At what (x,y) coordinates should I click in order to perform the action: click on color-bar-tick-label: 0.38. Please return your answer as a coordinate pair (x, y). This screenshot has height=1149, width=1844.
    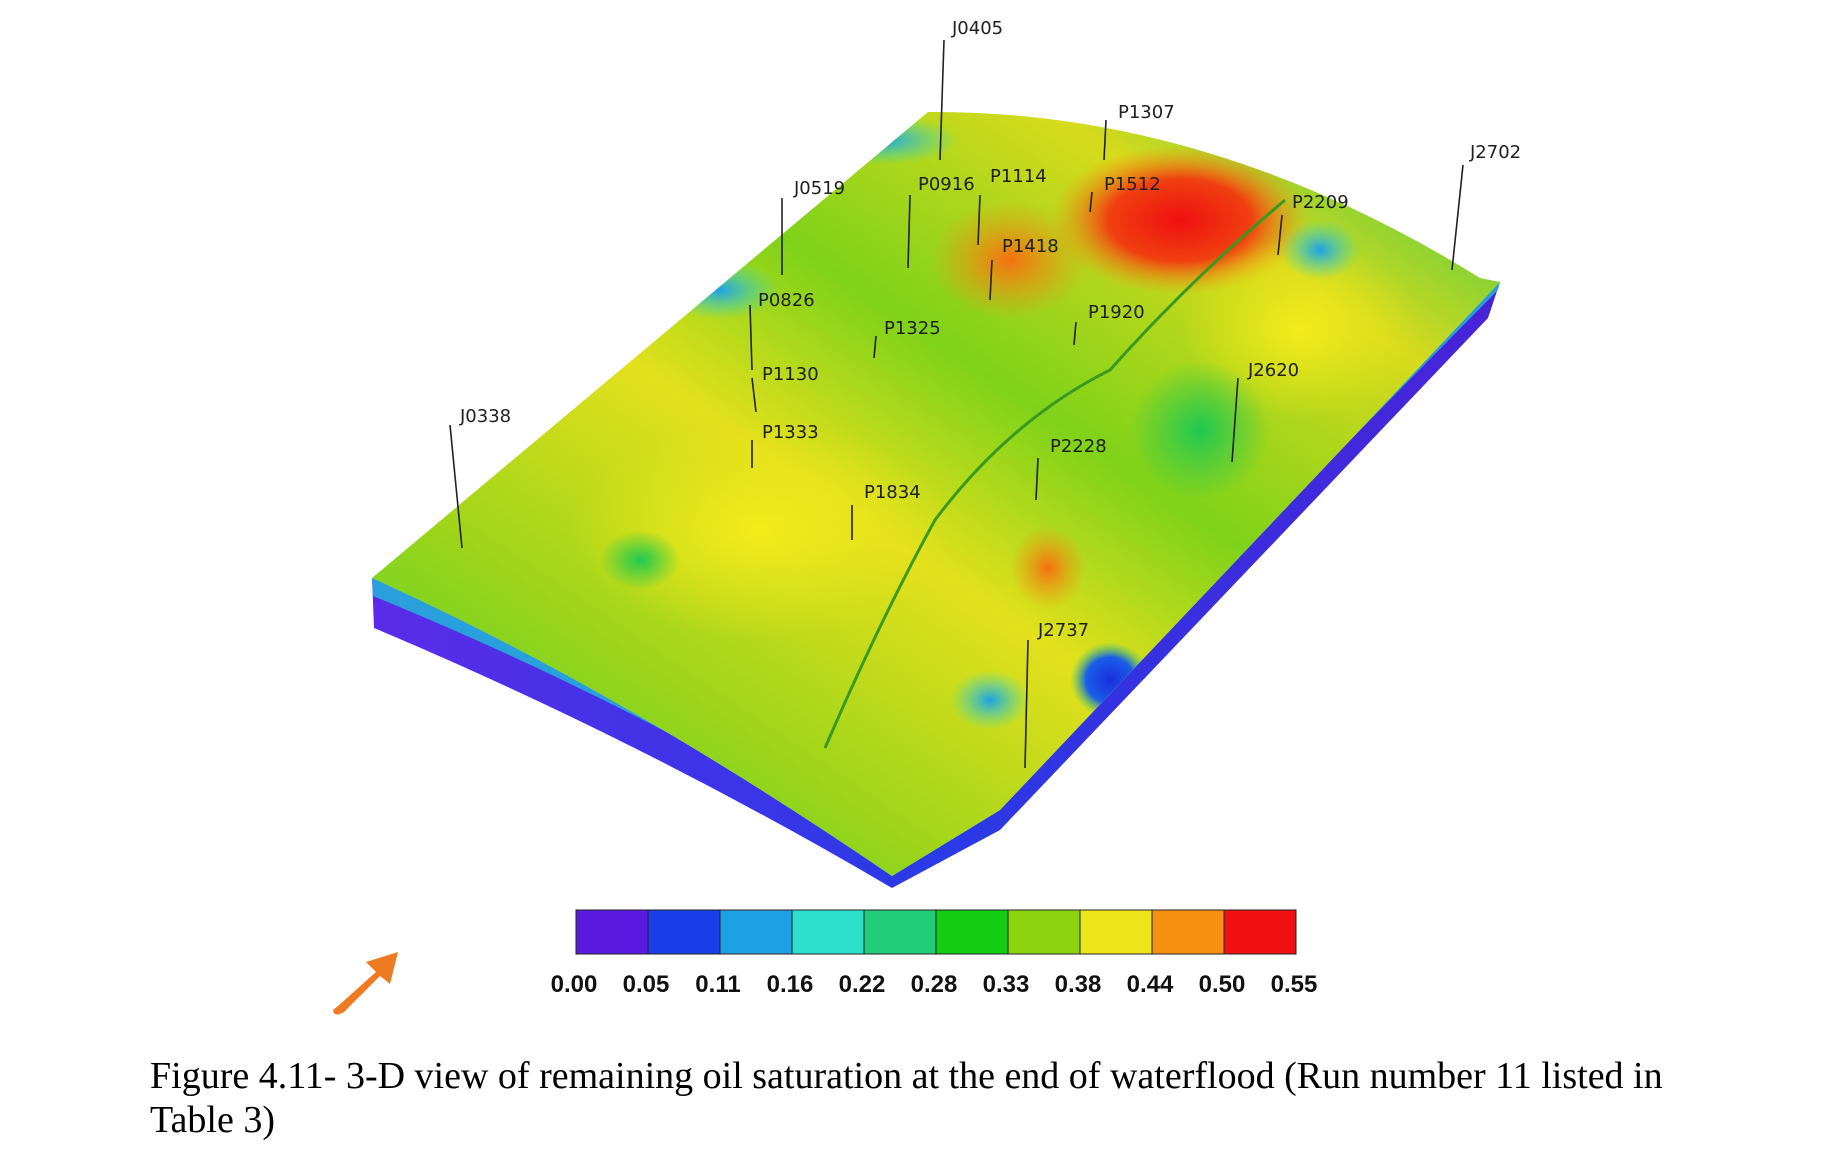
    Looking at the image, I should click on (1078, 984).